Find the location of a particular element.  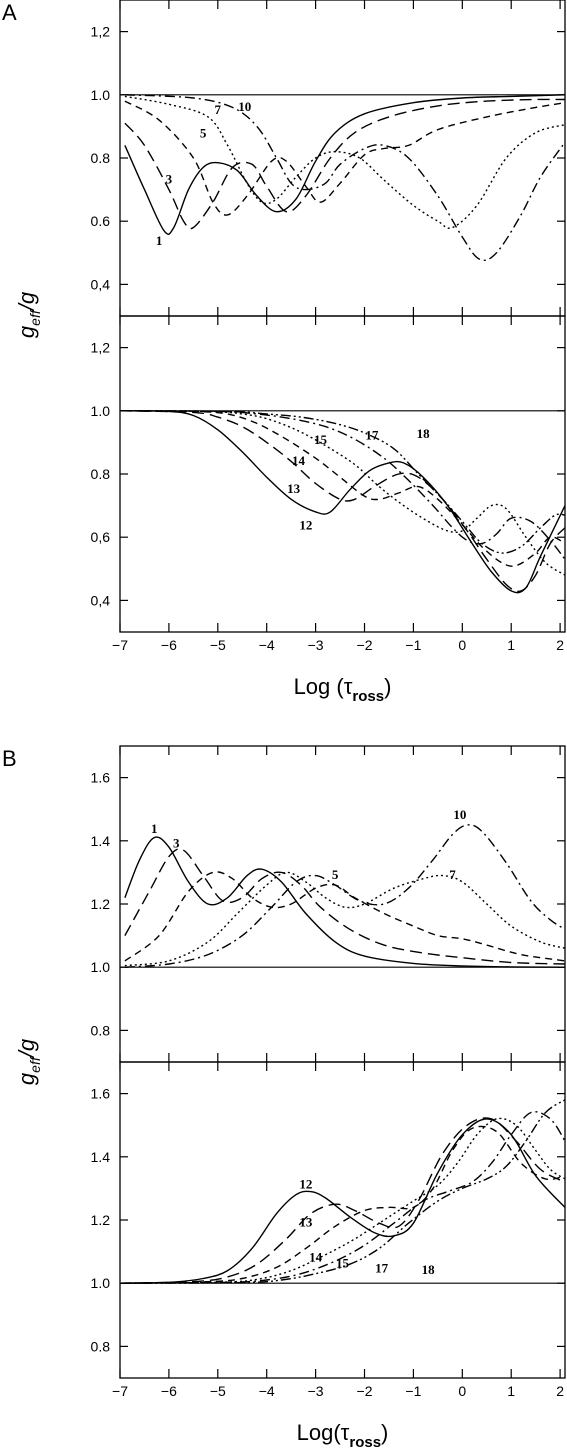

x-axis-title: Log (τross) is located at coordinates (343, 689).